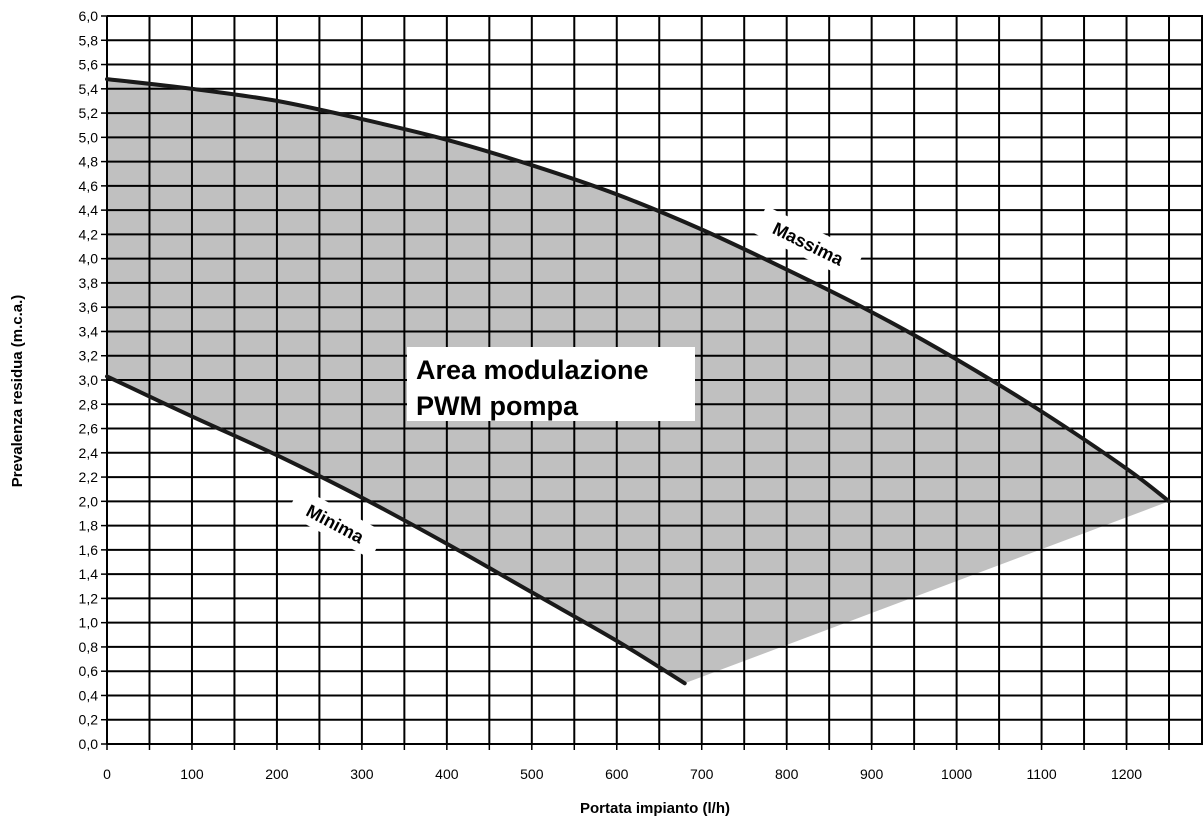 The width and height of the screenshot is (1203, 839). Describe the element at coordinates (655, 808) in the screenshot. I see `x-axis-title: Portata impianto (l/h)` at that location.